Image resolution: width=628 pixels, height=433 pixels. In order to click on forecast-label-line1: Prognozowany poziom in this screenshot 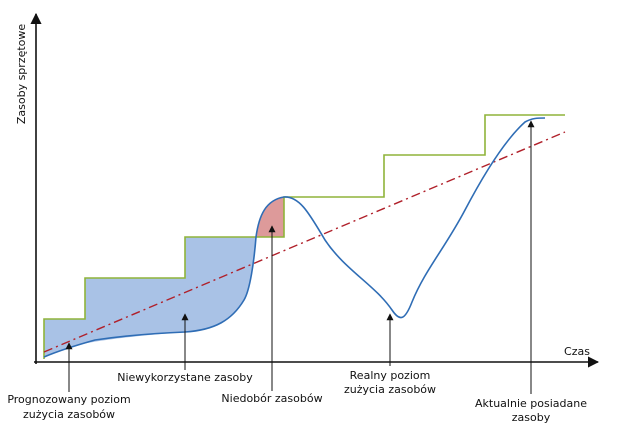, I will do `click(68, 399)`.